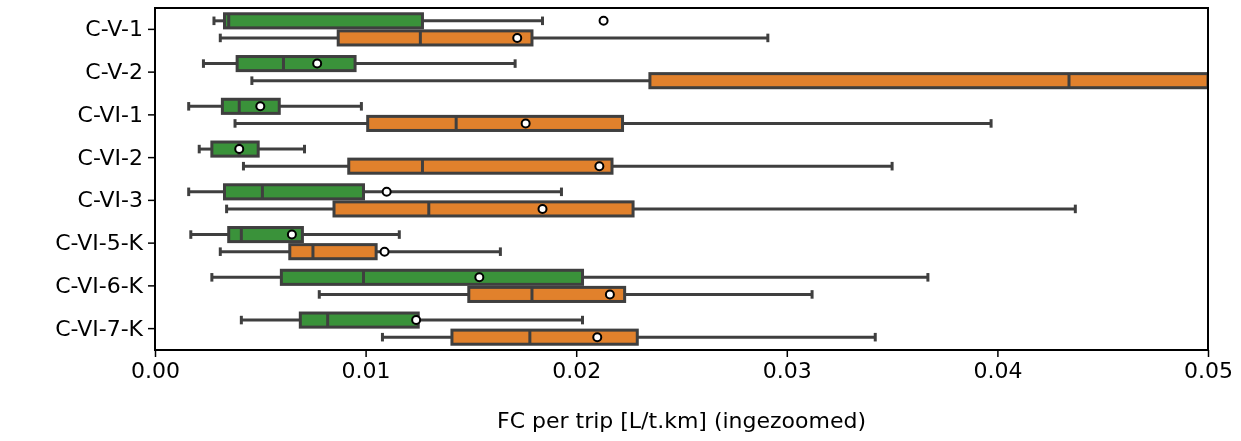 The width and height of the screenshot is (1241, 441). What do you see at coordinates (577, 370) in the screenshot?
I see `x-tick-label: 0.02` at bounding box center [577, 370].